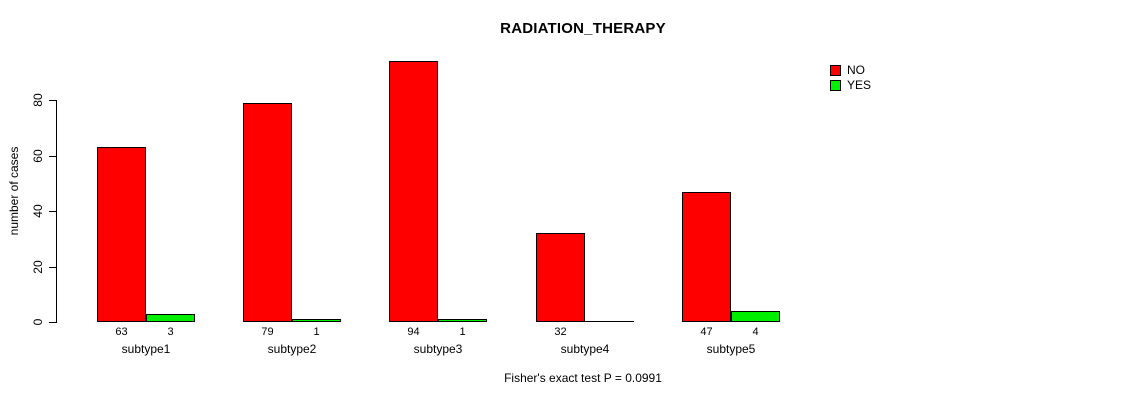  I want to click on category-label-subtype3: subtype3, so click(438, 349).